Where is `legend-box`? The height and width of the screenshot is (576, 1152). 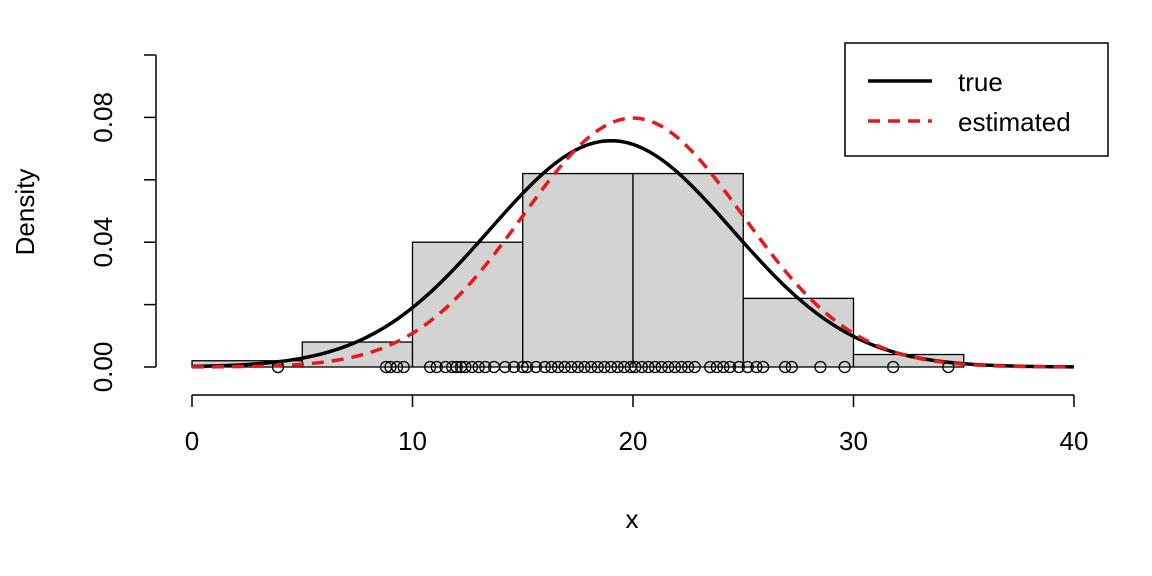
legend-box is located at coordinates (976, 99).